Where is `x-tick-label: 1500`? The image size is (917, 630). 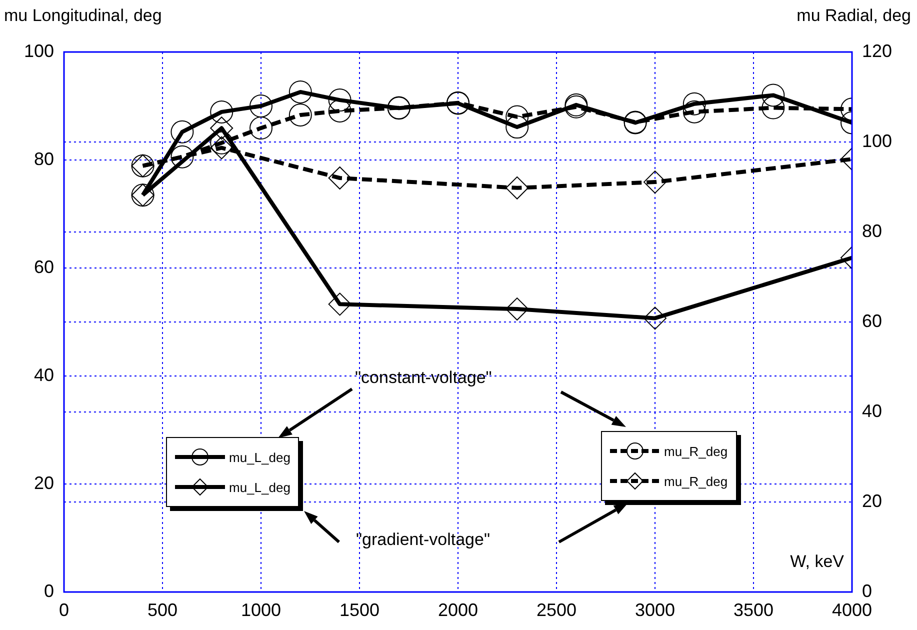
x-tick-label: 1500 is located at coordinates (359, 610).